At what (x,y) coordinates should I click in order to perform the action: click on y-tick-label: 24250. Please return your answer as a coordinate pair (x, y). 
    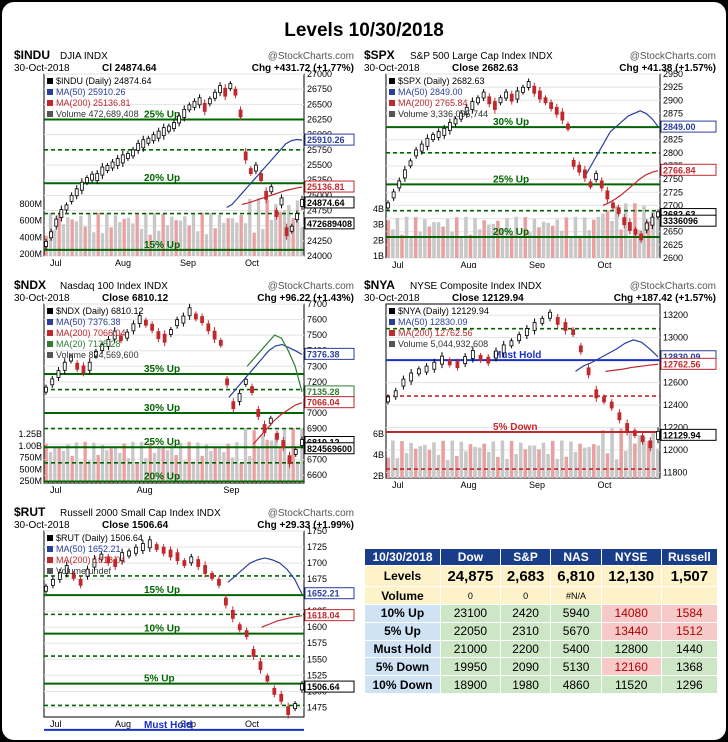
    Looking at the image, I should click on (319, 241).